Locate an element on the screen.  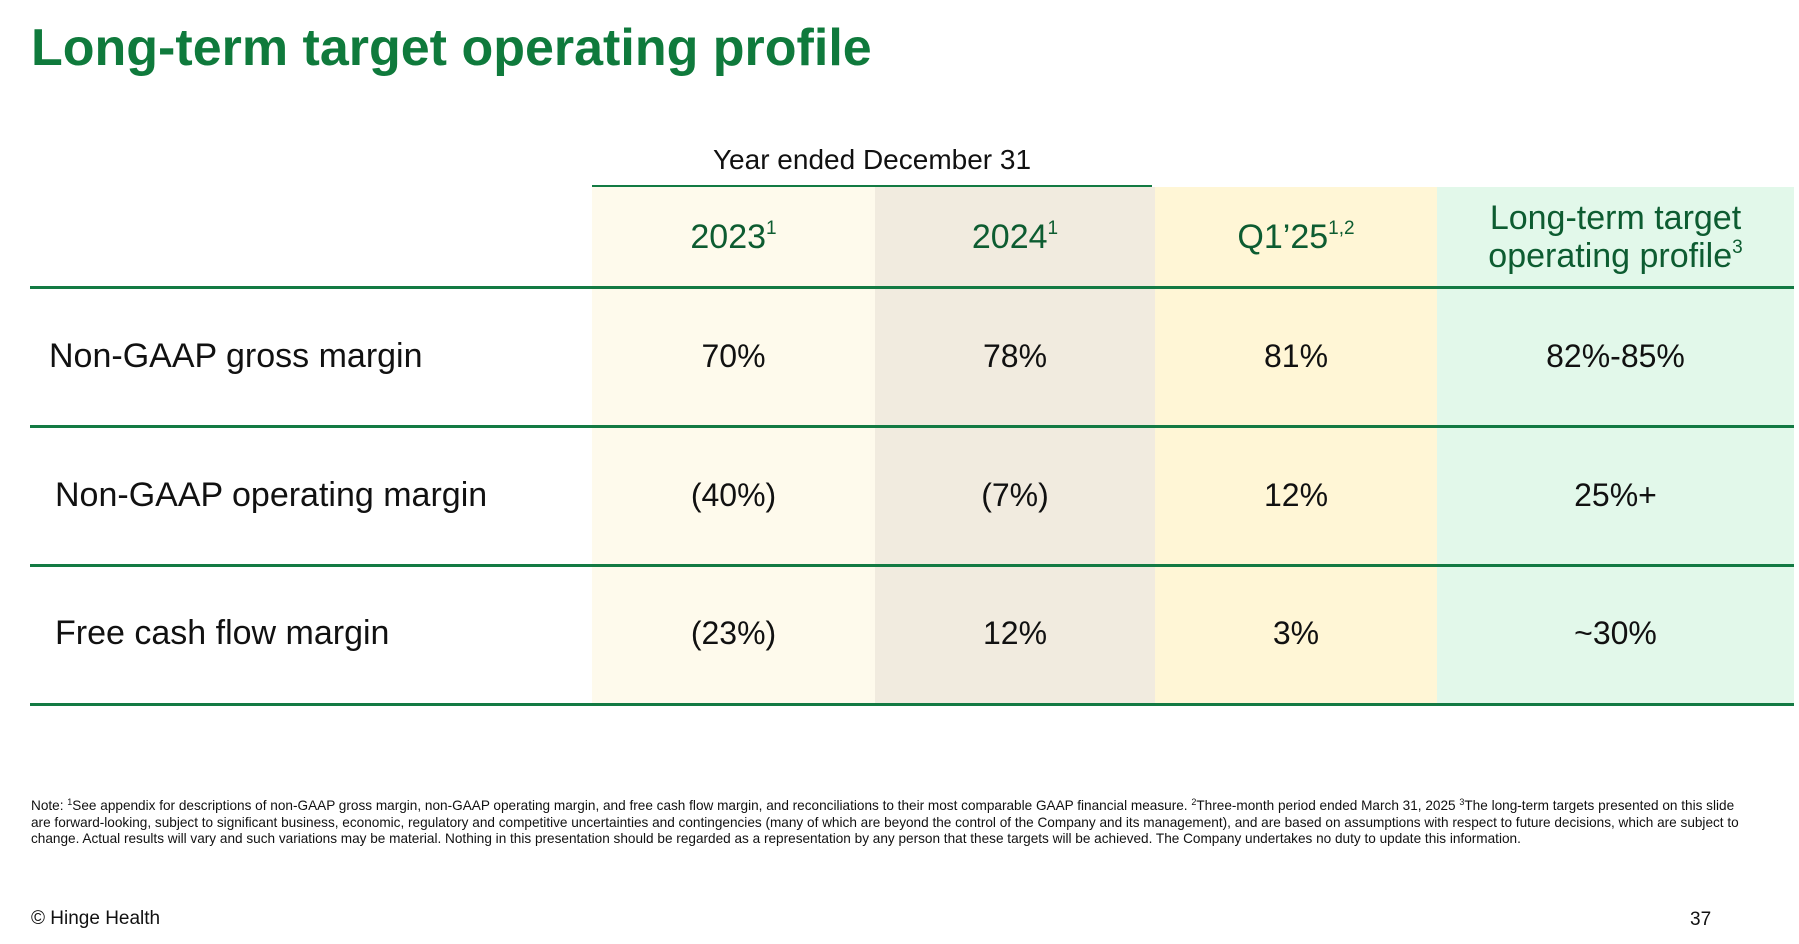
table-bottom-rule is located at coordinates (912, 704).